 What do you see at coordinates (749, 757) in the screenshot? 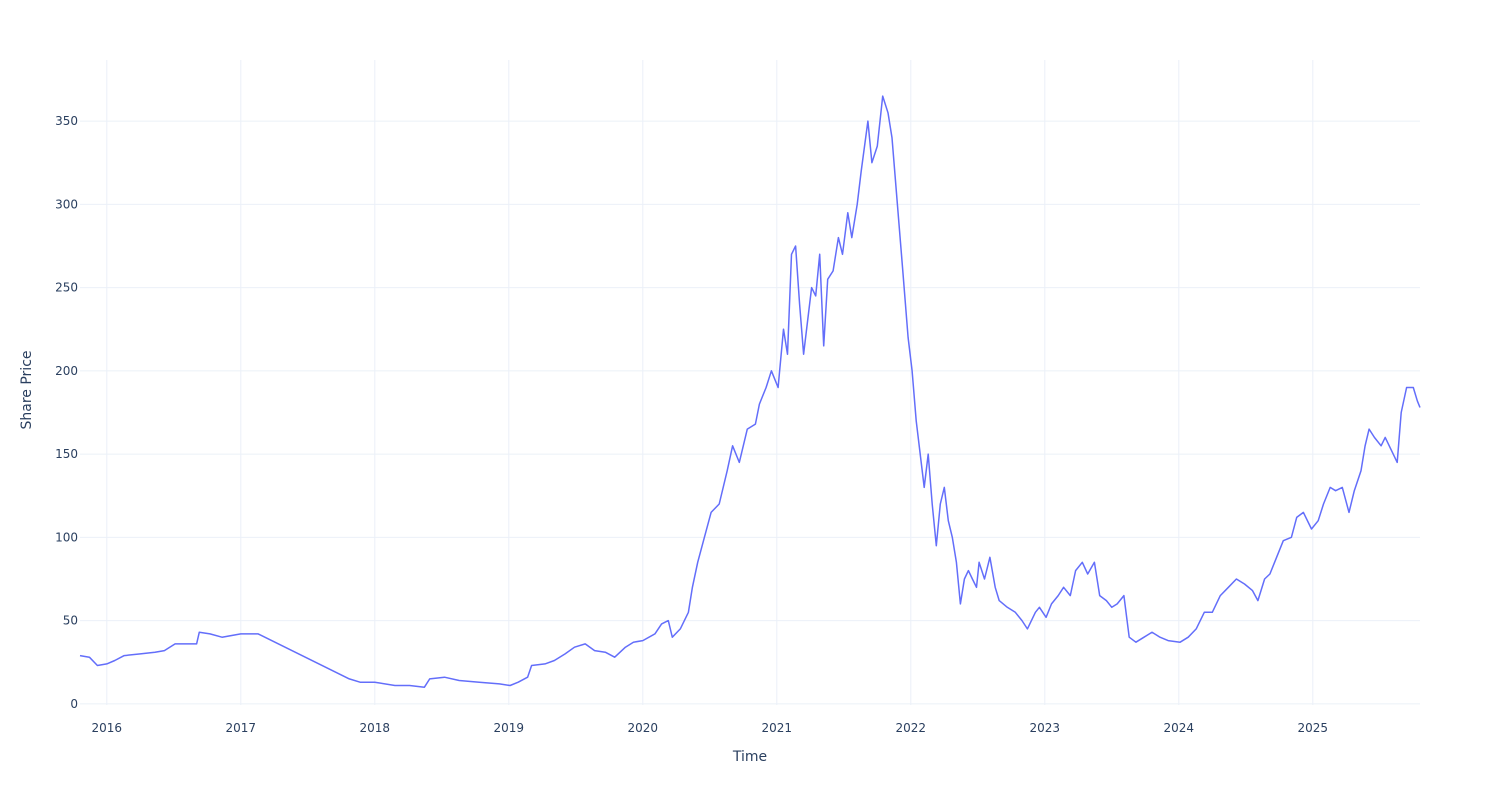
I see `x-axis-title: Time` at bounding box center [749, 757].